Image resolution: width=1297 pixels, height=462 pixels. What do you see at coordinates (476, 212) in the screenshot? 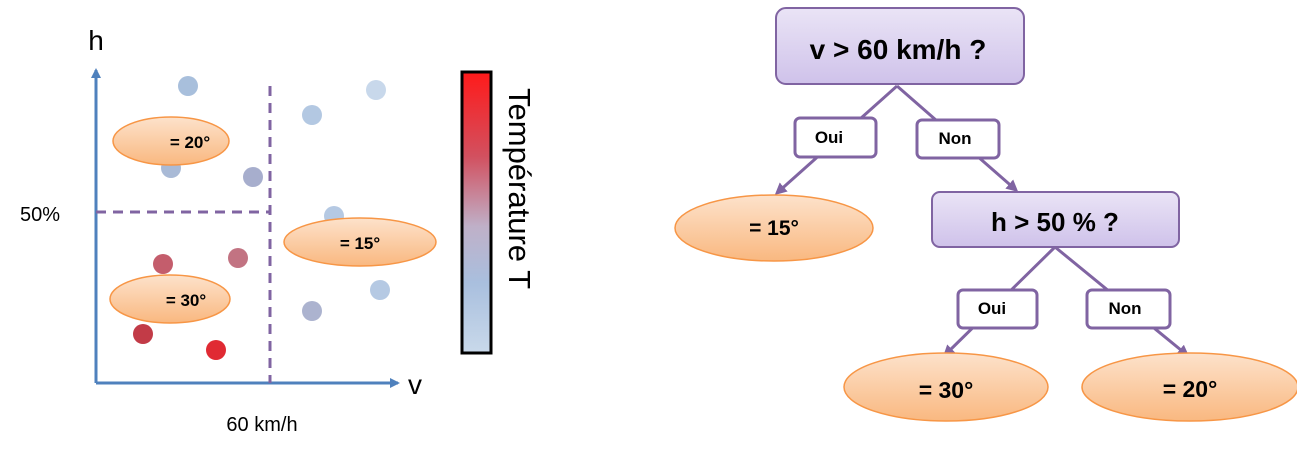
I see `colorbar` at bounding box center [476, 212].